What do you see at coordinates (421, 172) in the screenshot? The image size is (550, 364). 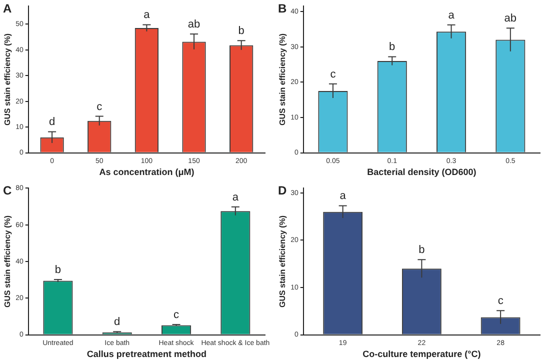 I see `x-axis-title: Bacterial density (OD600)` at bounding box center [421, 172].